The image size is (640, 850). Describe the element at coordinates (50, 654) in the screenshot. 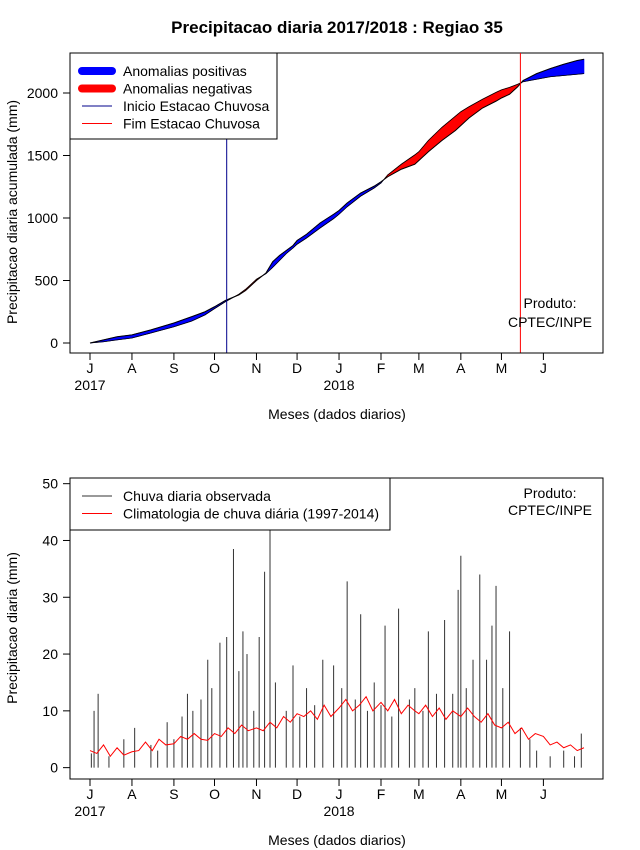

I see `y-tick-label: 20` at that location.